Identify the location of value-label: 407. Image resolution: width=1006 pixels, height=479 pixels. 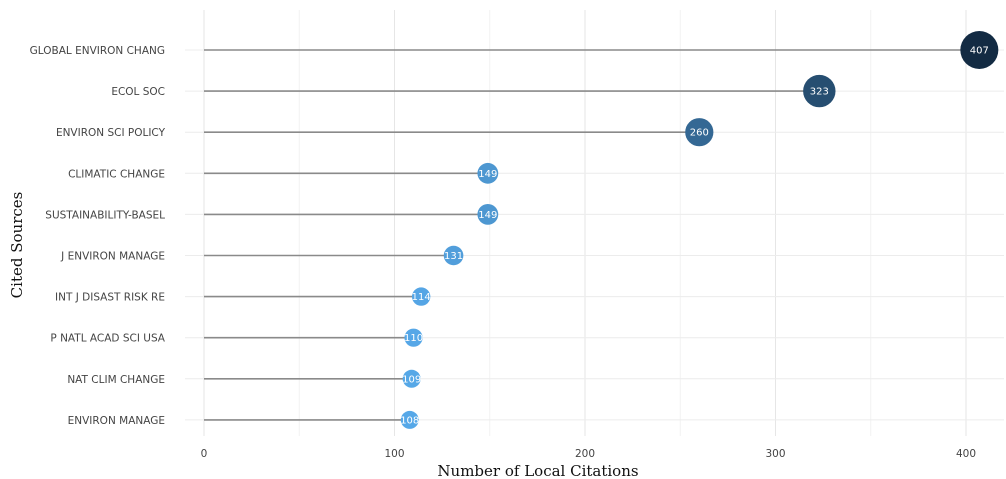
(979, 51).